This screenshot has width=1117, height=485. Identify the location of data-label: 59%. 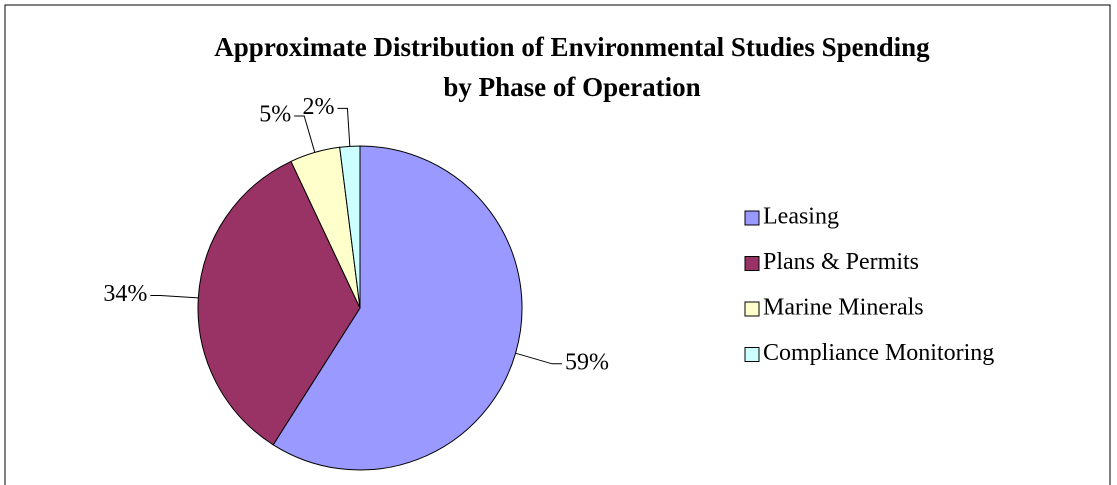
(587, 362).